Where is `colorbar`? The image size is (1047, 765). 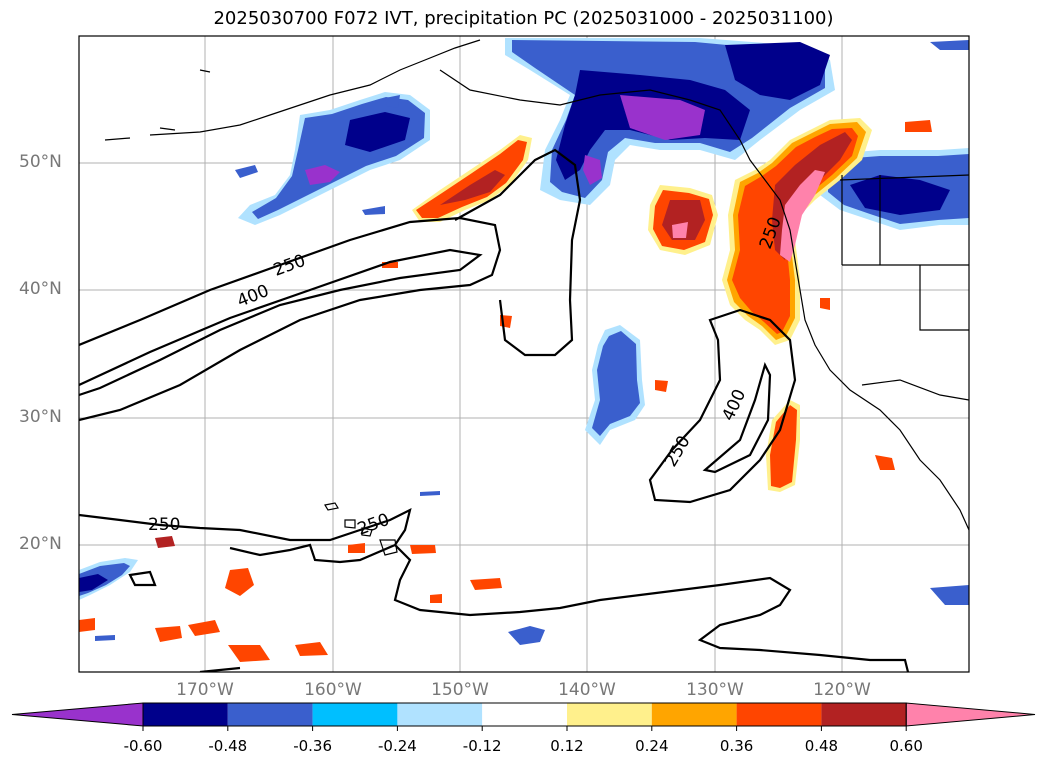 colorbar is located at coordinates (523, 716).